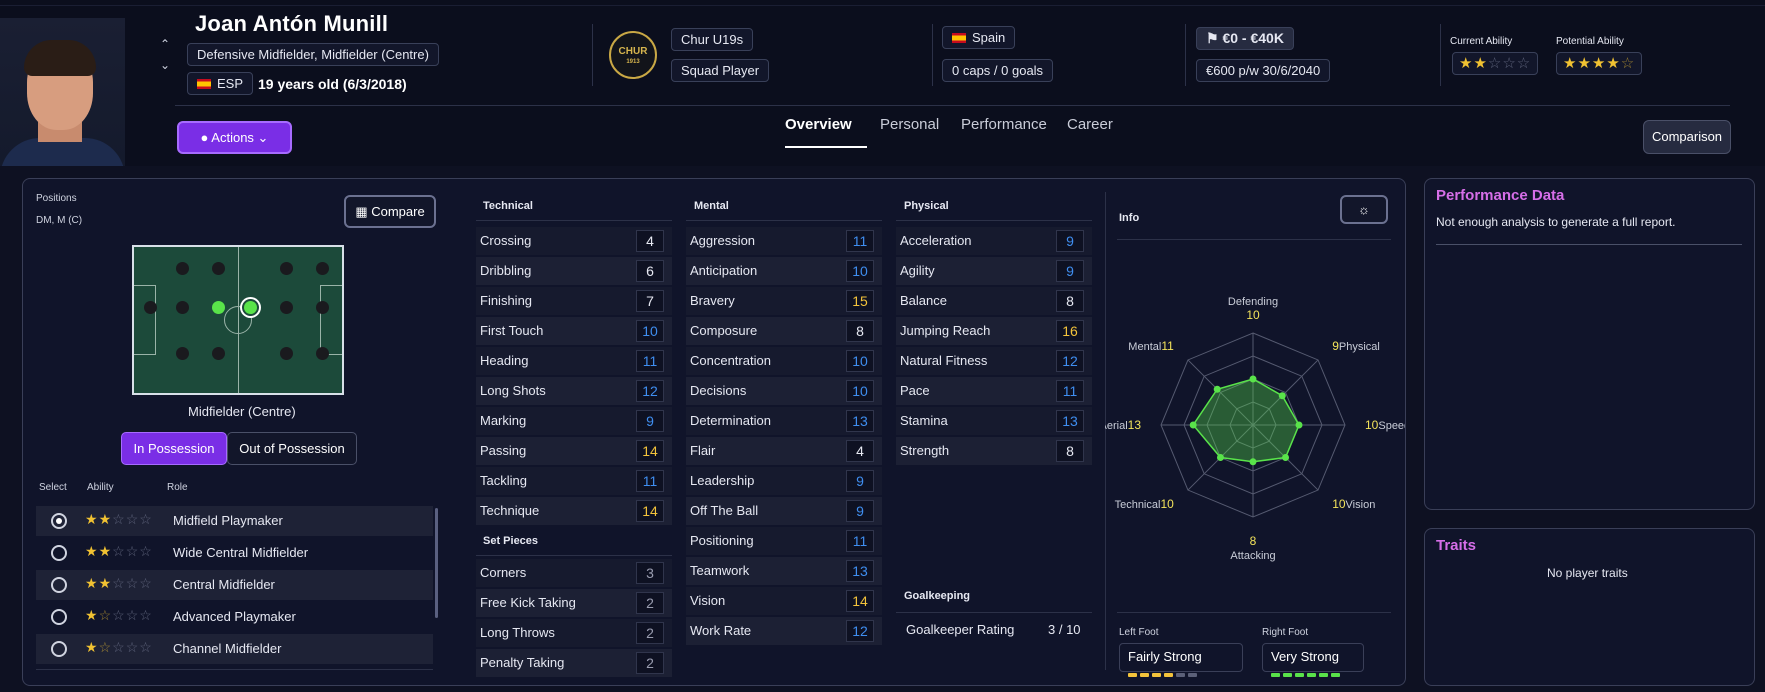 Image resolution: width=1765 pixels, height=692 pixels. What do you see at coordinates (574, 421) in the screenshot?
I see `attribute-row: Marking 9` at bounding box center [574, 421].